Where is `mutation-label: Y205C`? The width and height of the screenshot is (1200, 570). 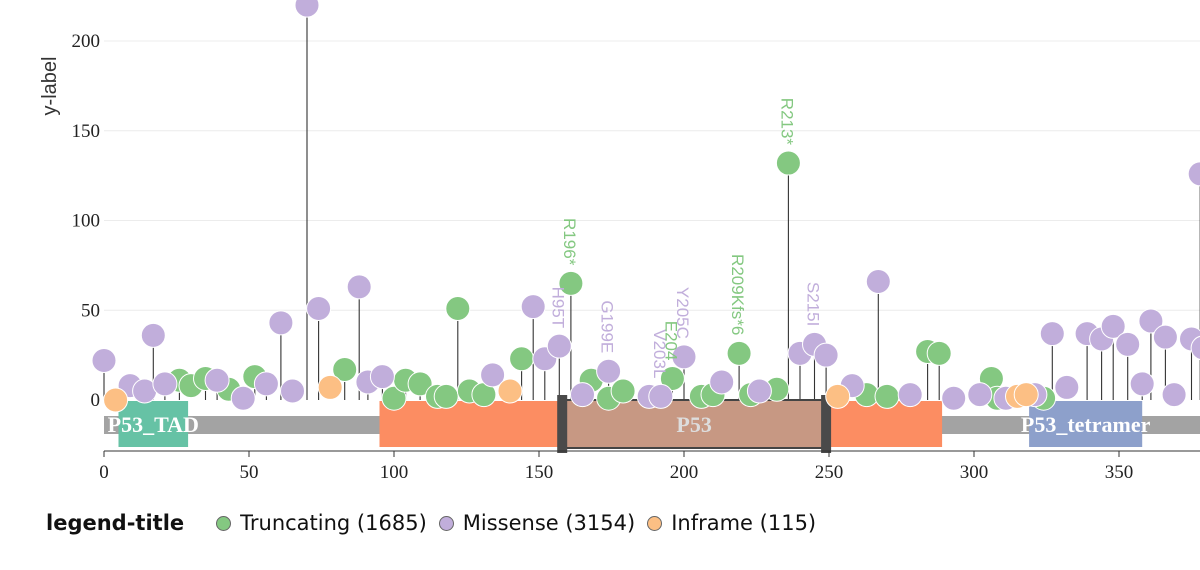
mutation-label: Y205C is located at coordinates (682, 313).